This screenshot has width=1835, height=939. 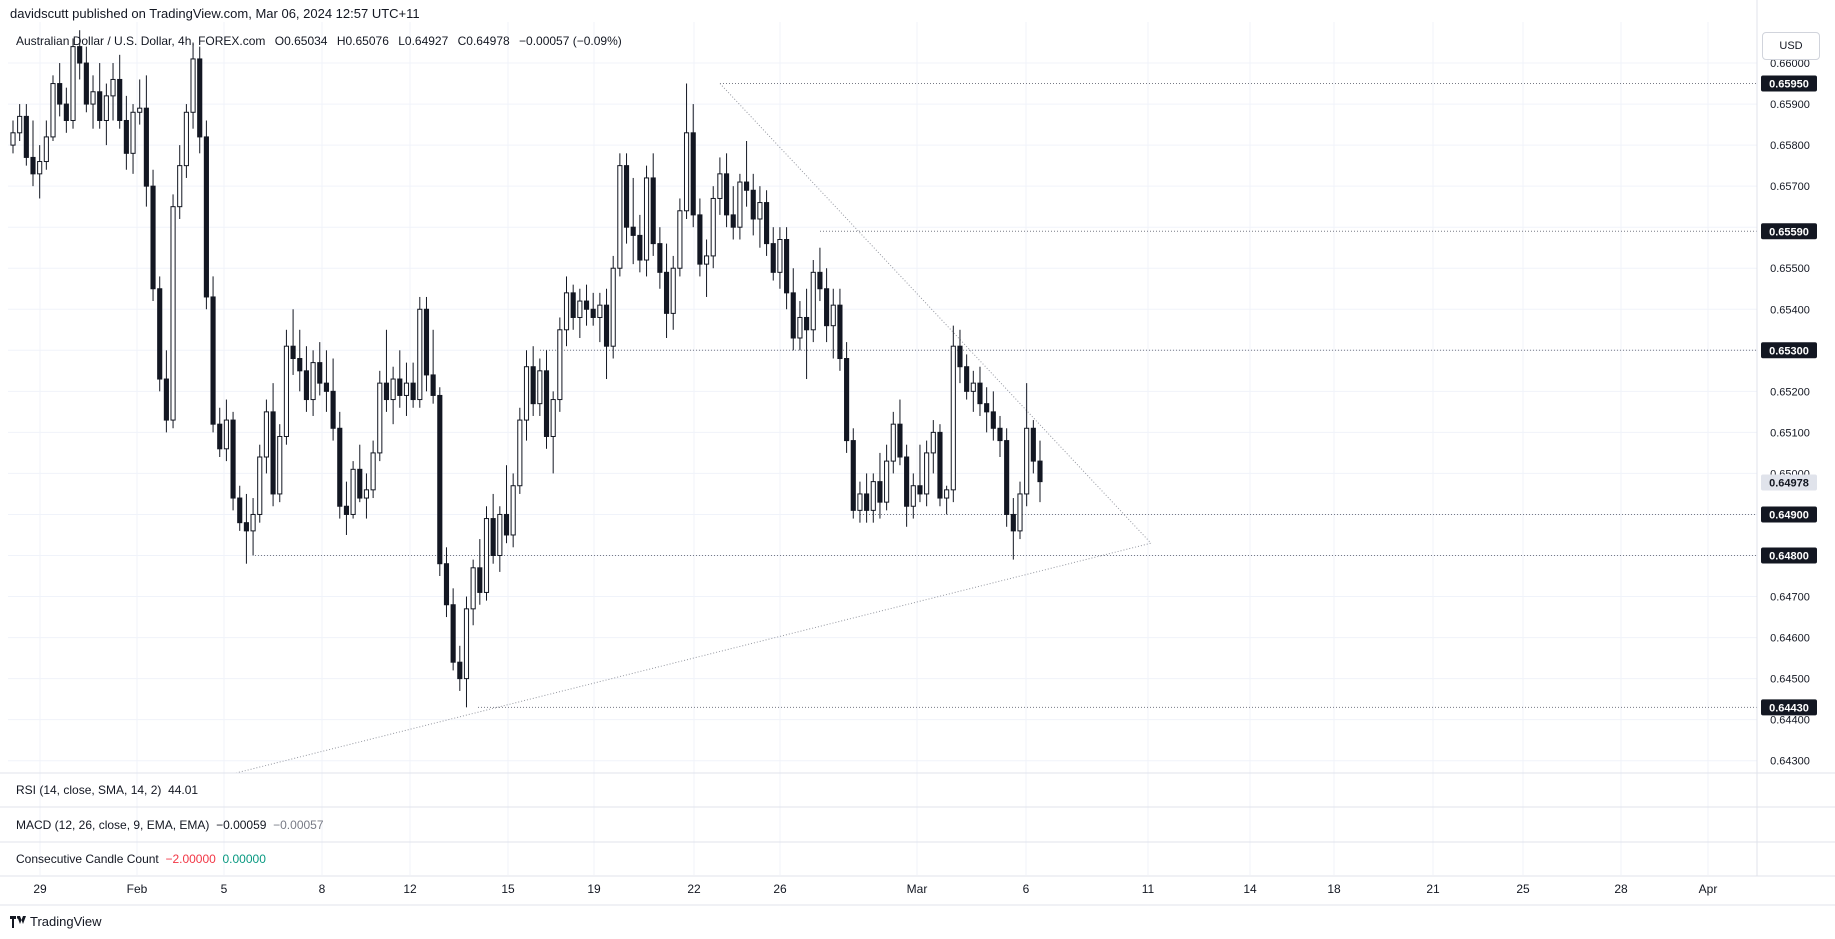 What do you see at coordinates (1433, 889) in the screenshot?
I see `x-tick-label: 21` at bounding box center [1433, 889].